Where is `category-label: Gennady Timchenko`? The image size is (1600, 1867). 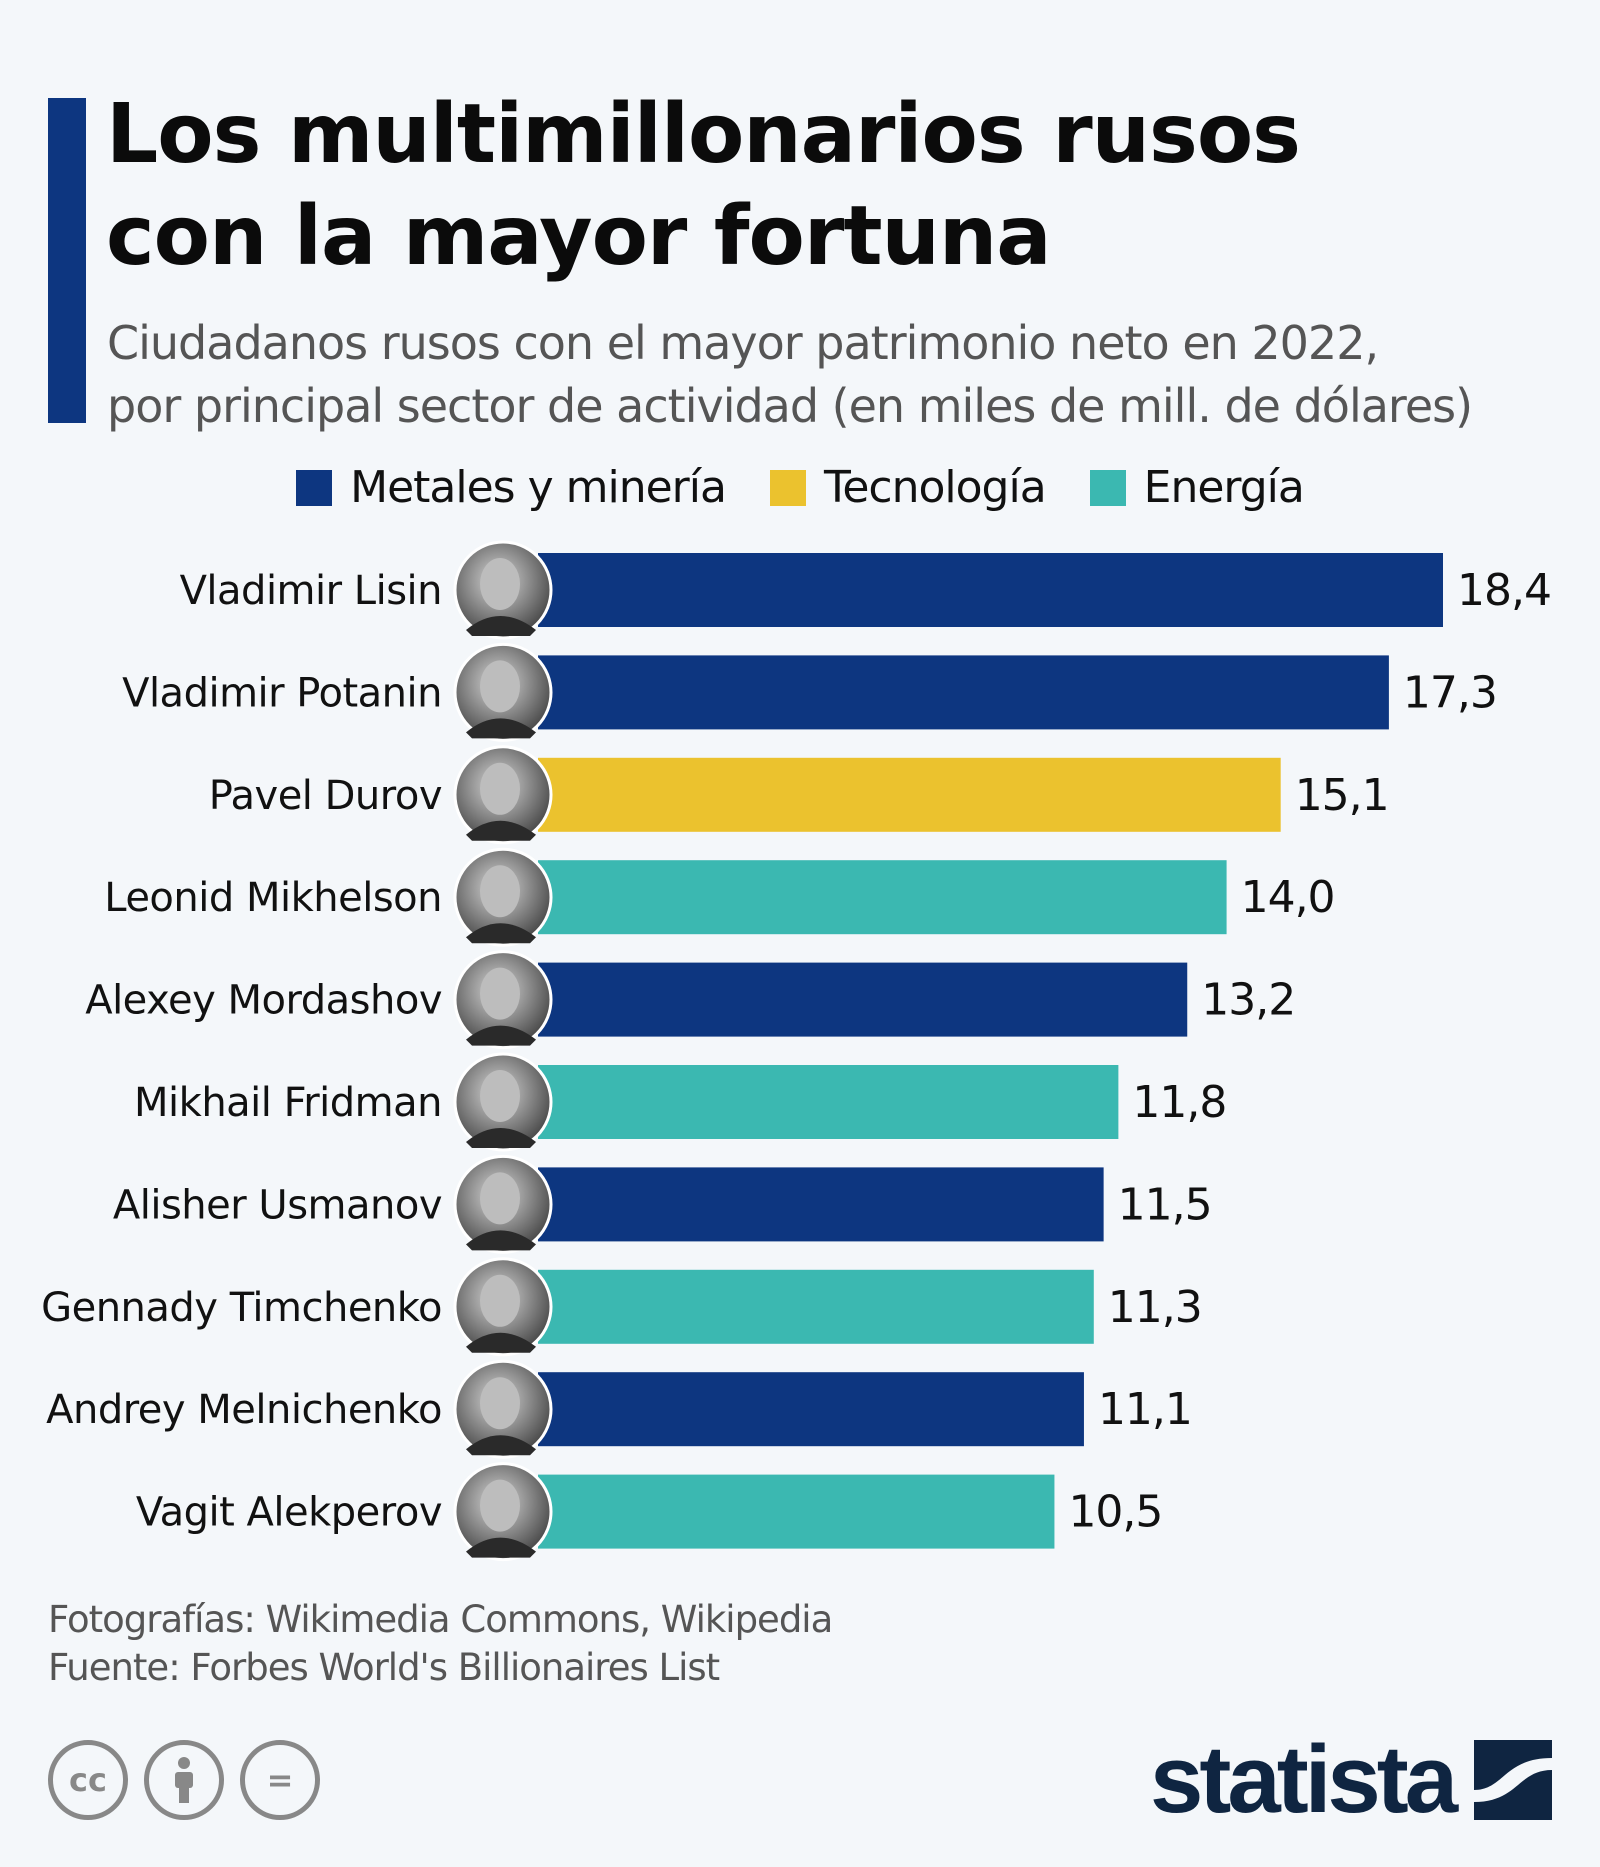 category-label: Gennady Timchenko is located at coordinates (241, 1308).